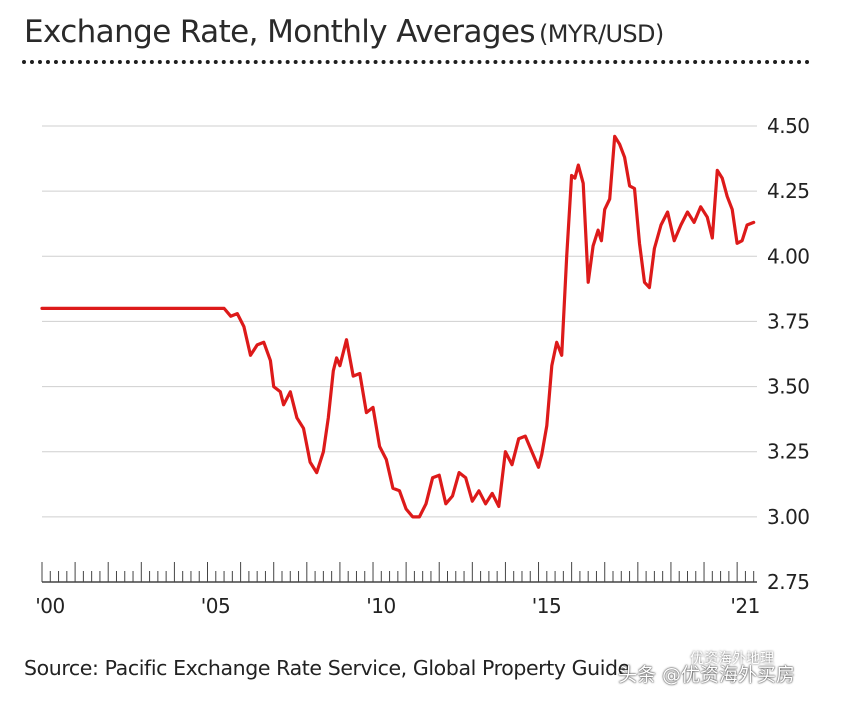  Describe the element at coordinates (601, 34) in the screenshot. I see `chart-title-unit: (MYR/USD)` at that location.